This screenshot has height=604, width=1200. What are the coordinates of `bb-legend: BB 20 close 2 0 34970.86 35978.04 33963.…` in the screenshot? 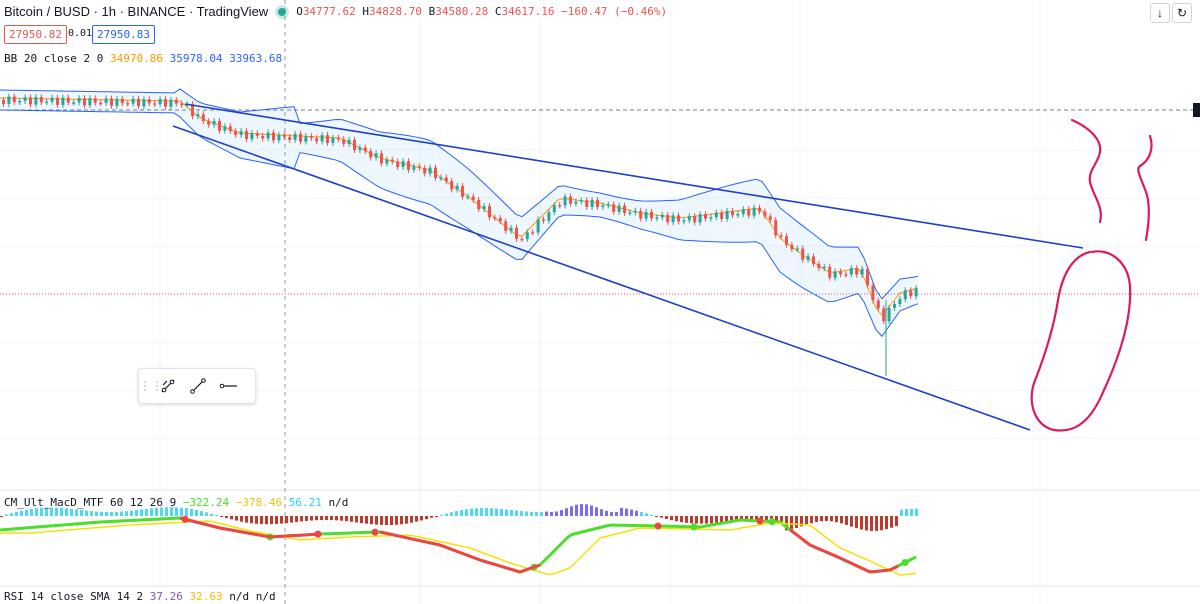 It's located at (143, 58).